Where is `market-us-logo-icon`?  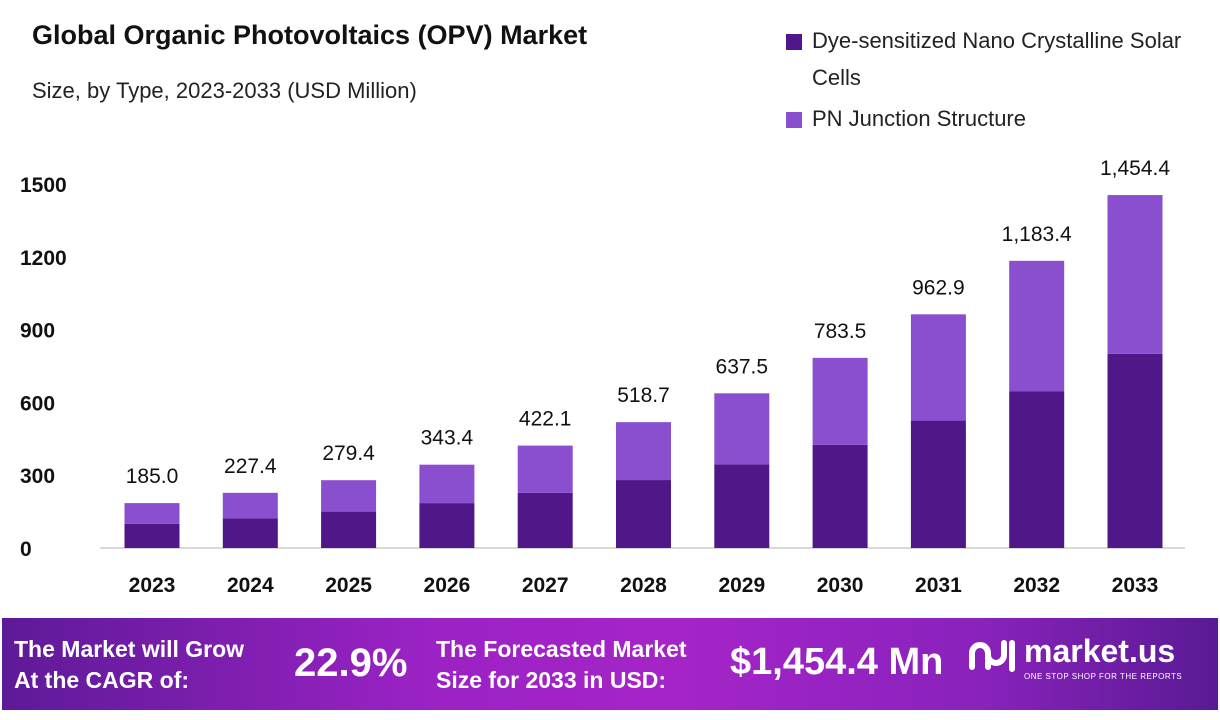
market-us-logo-icon is located at coordinates (992, 656).